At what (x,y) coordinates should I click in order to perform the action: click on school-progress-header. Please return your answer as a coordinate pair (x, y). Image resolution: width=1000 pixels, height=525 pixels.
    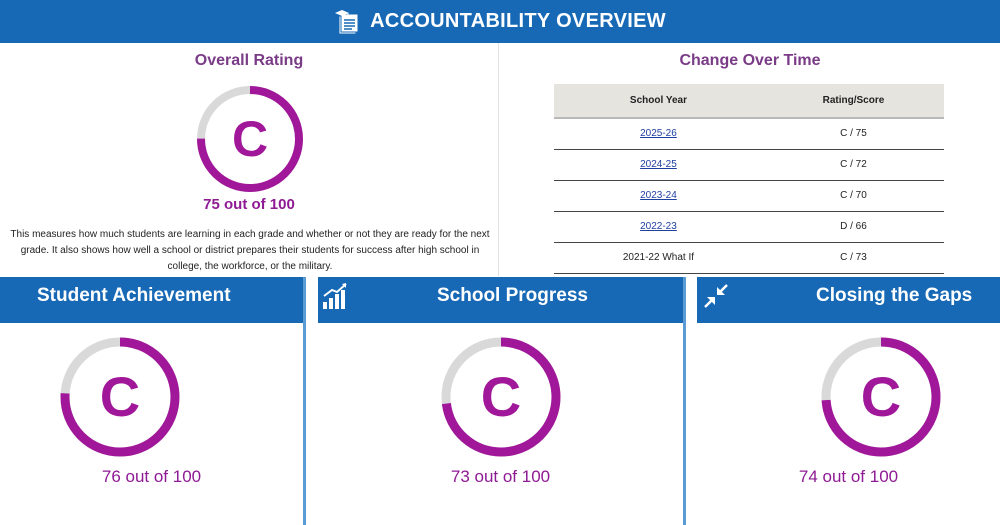
    Looking at the image, I should click on (500, 300).